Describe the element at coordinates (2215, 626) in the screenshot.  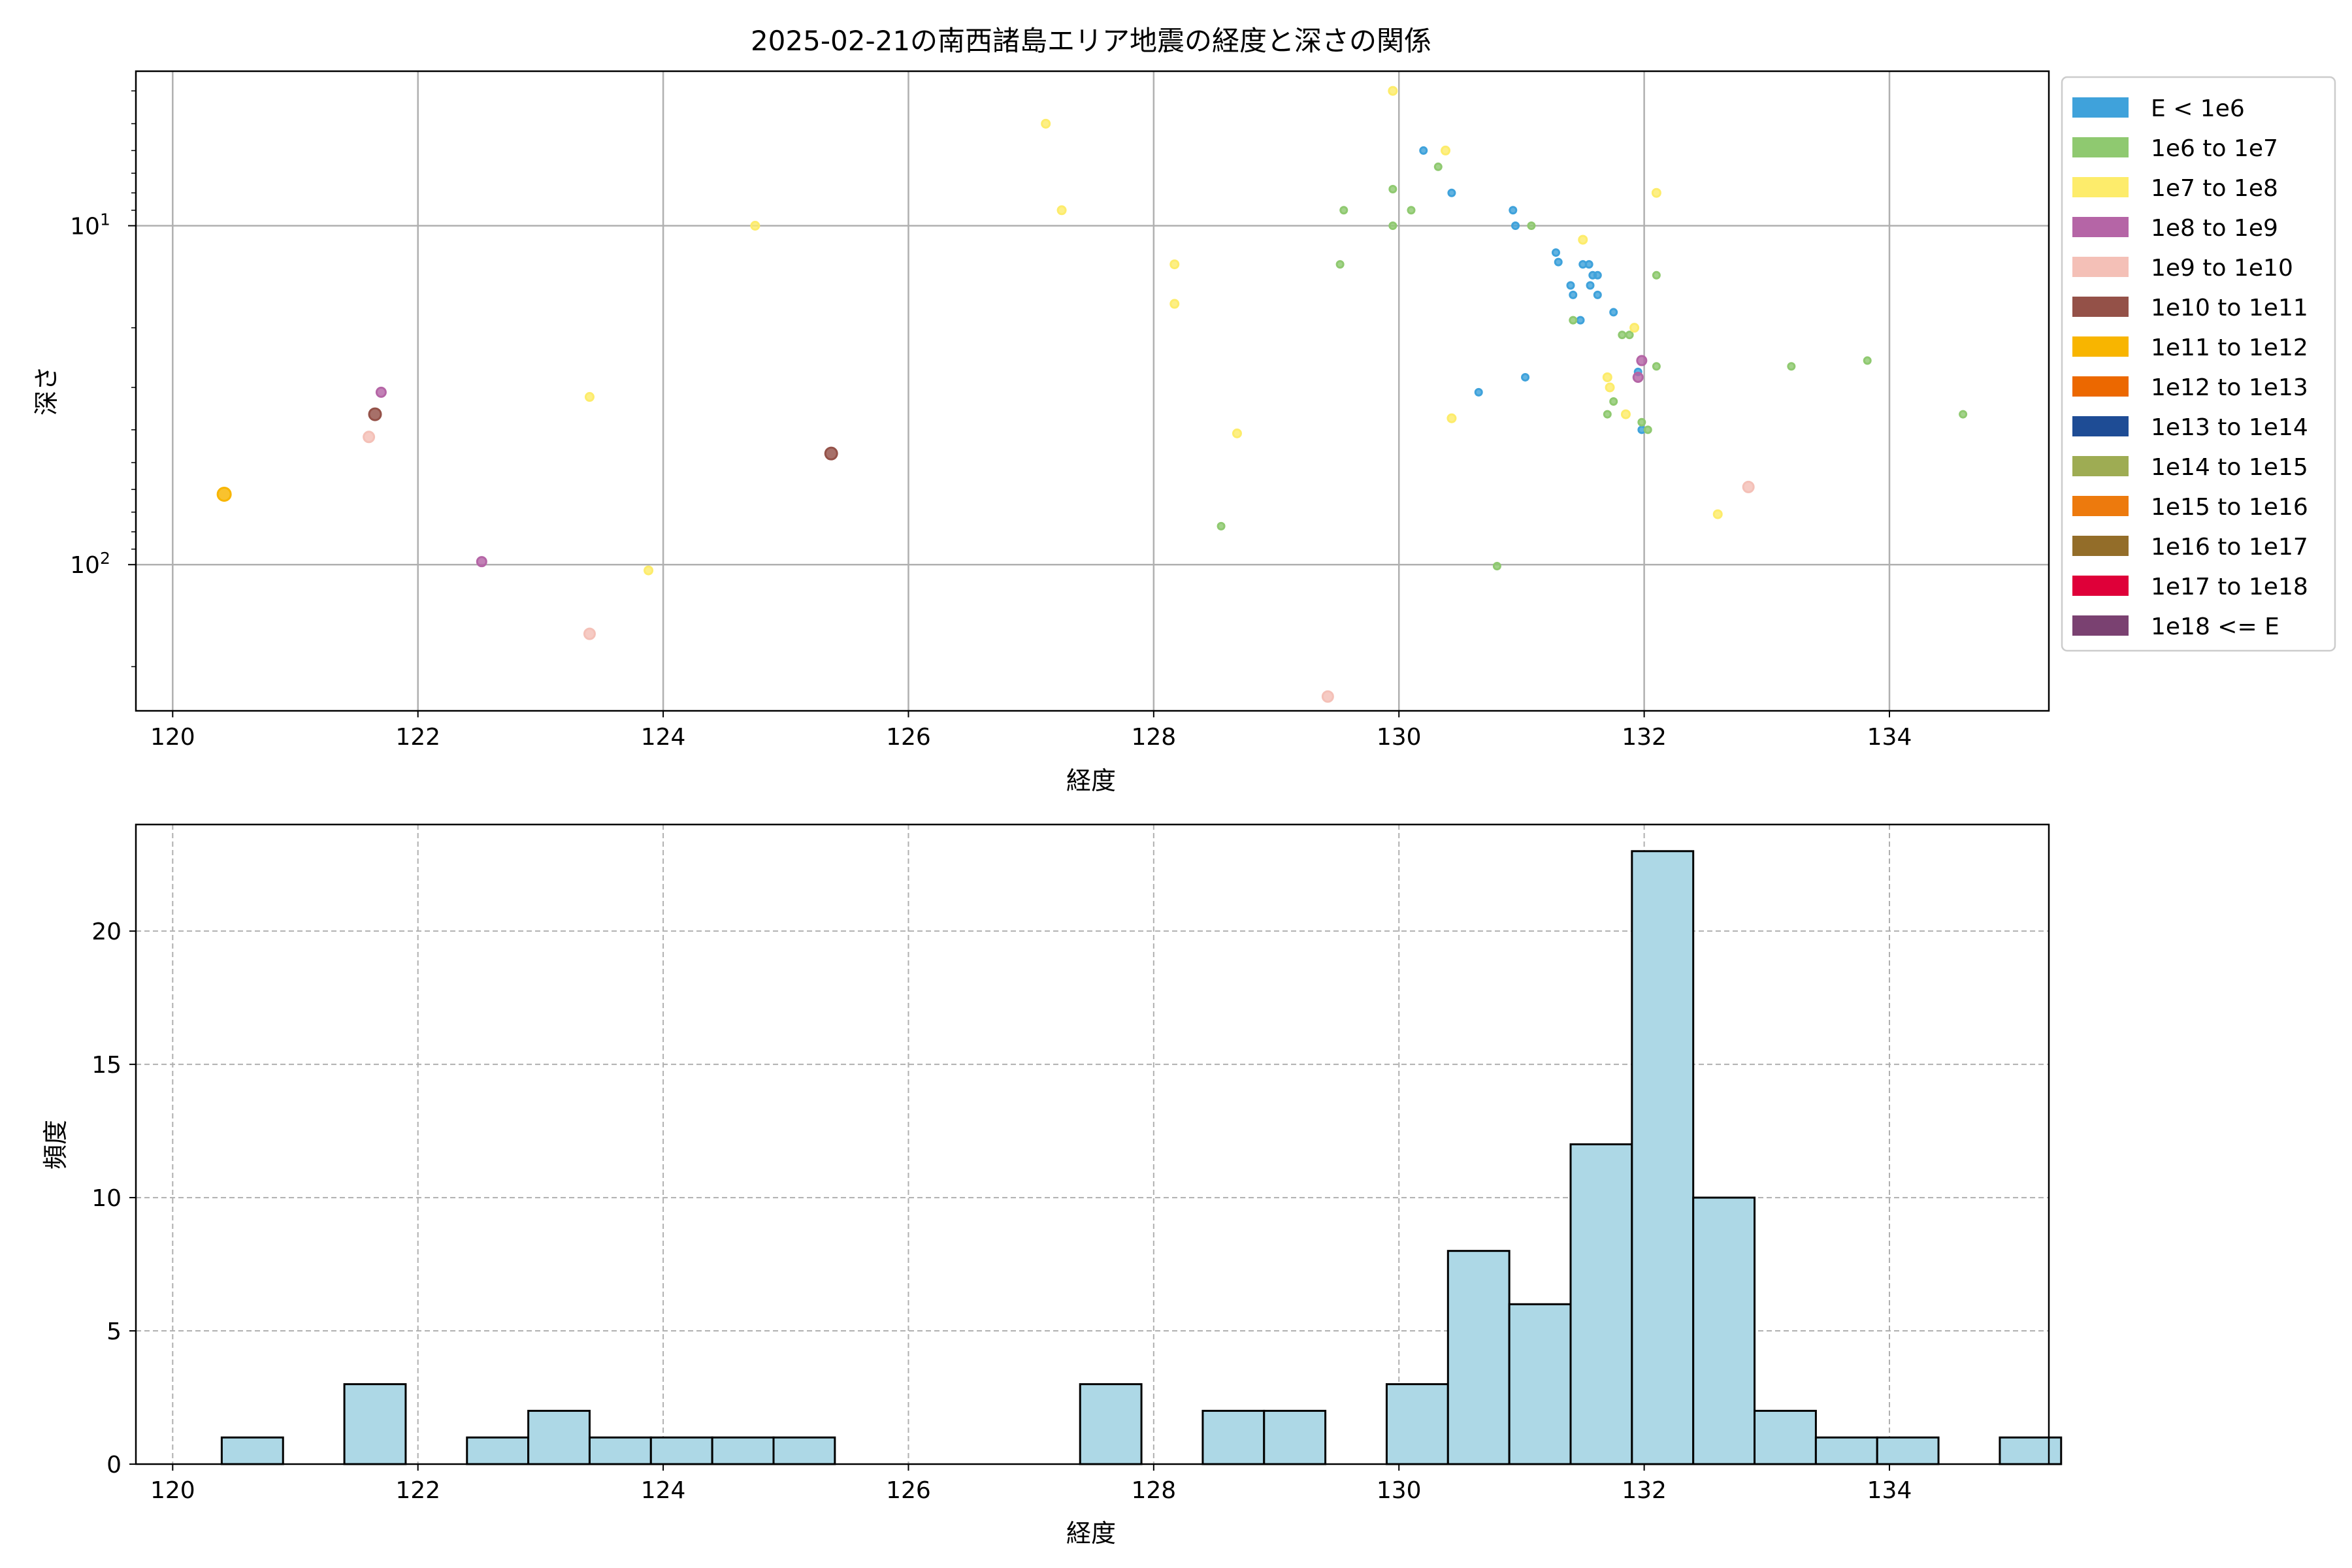
I see `legend-label: 1e18 <= E` at that location.